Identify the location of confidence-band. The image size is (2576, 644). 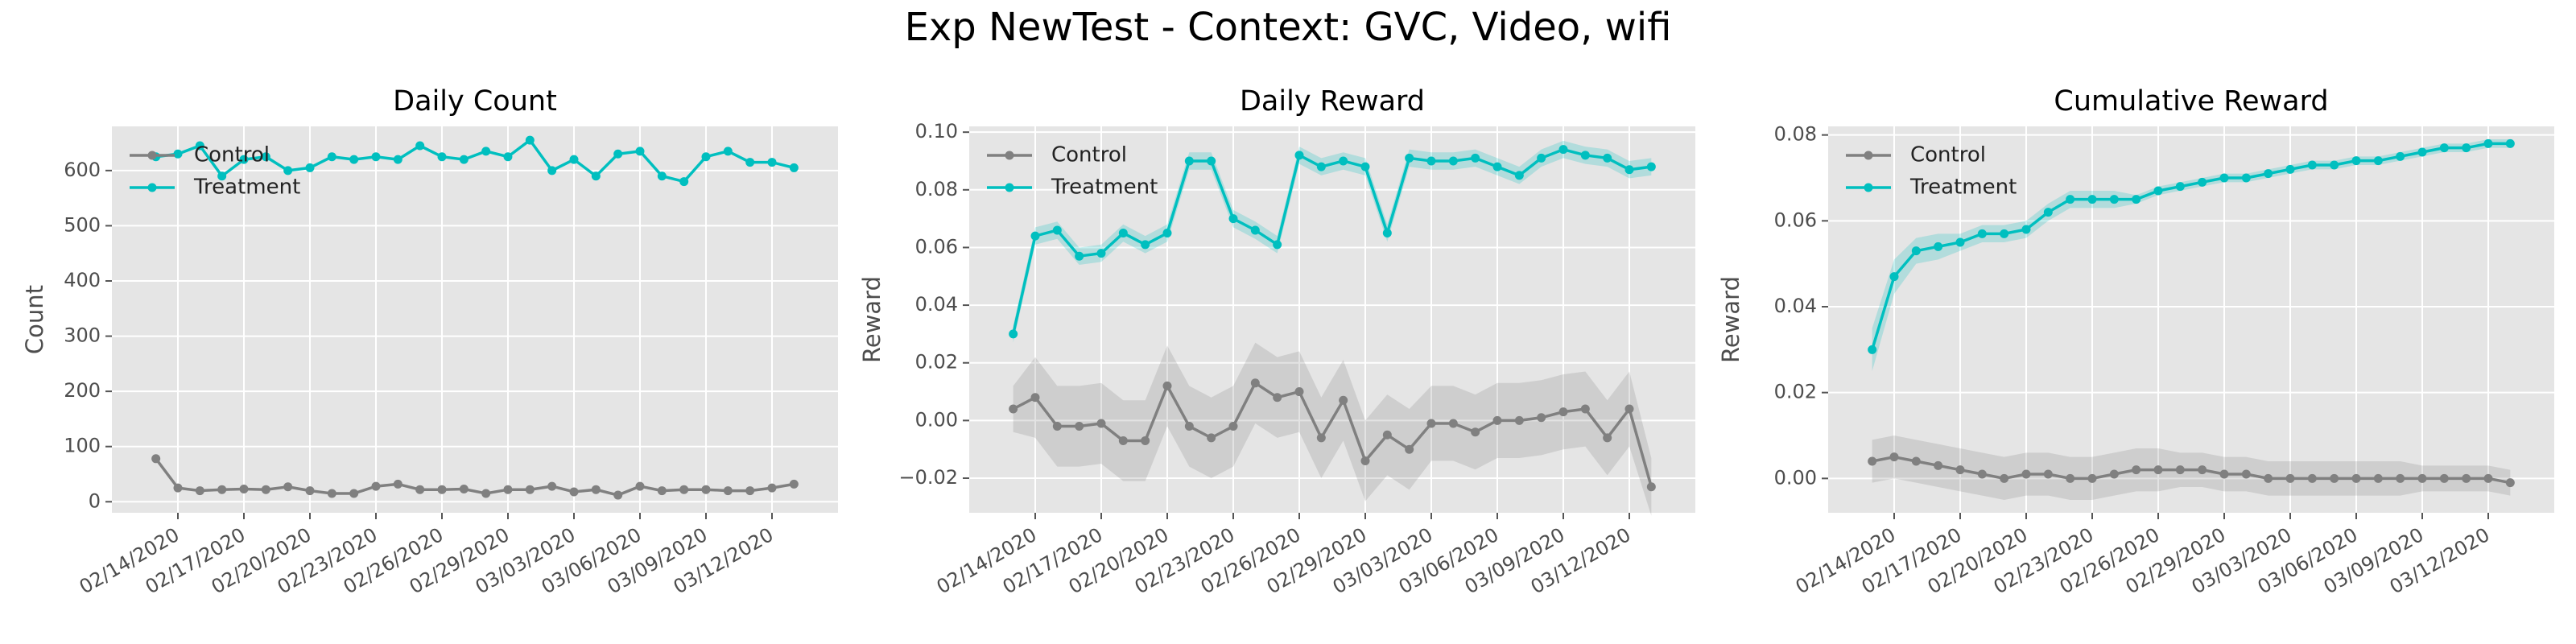
(1332, 429).